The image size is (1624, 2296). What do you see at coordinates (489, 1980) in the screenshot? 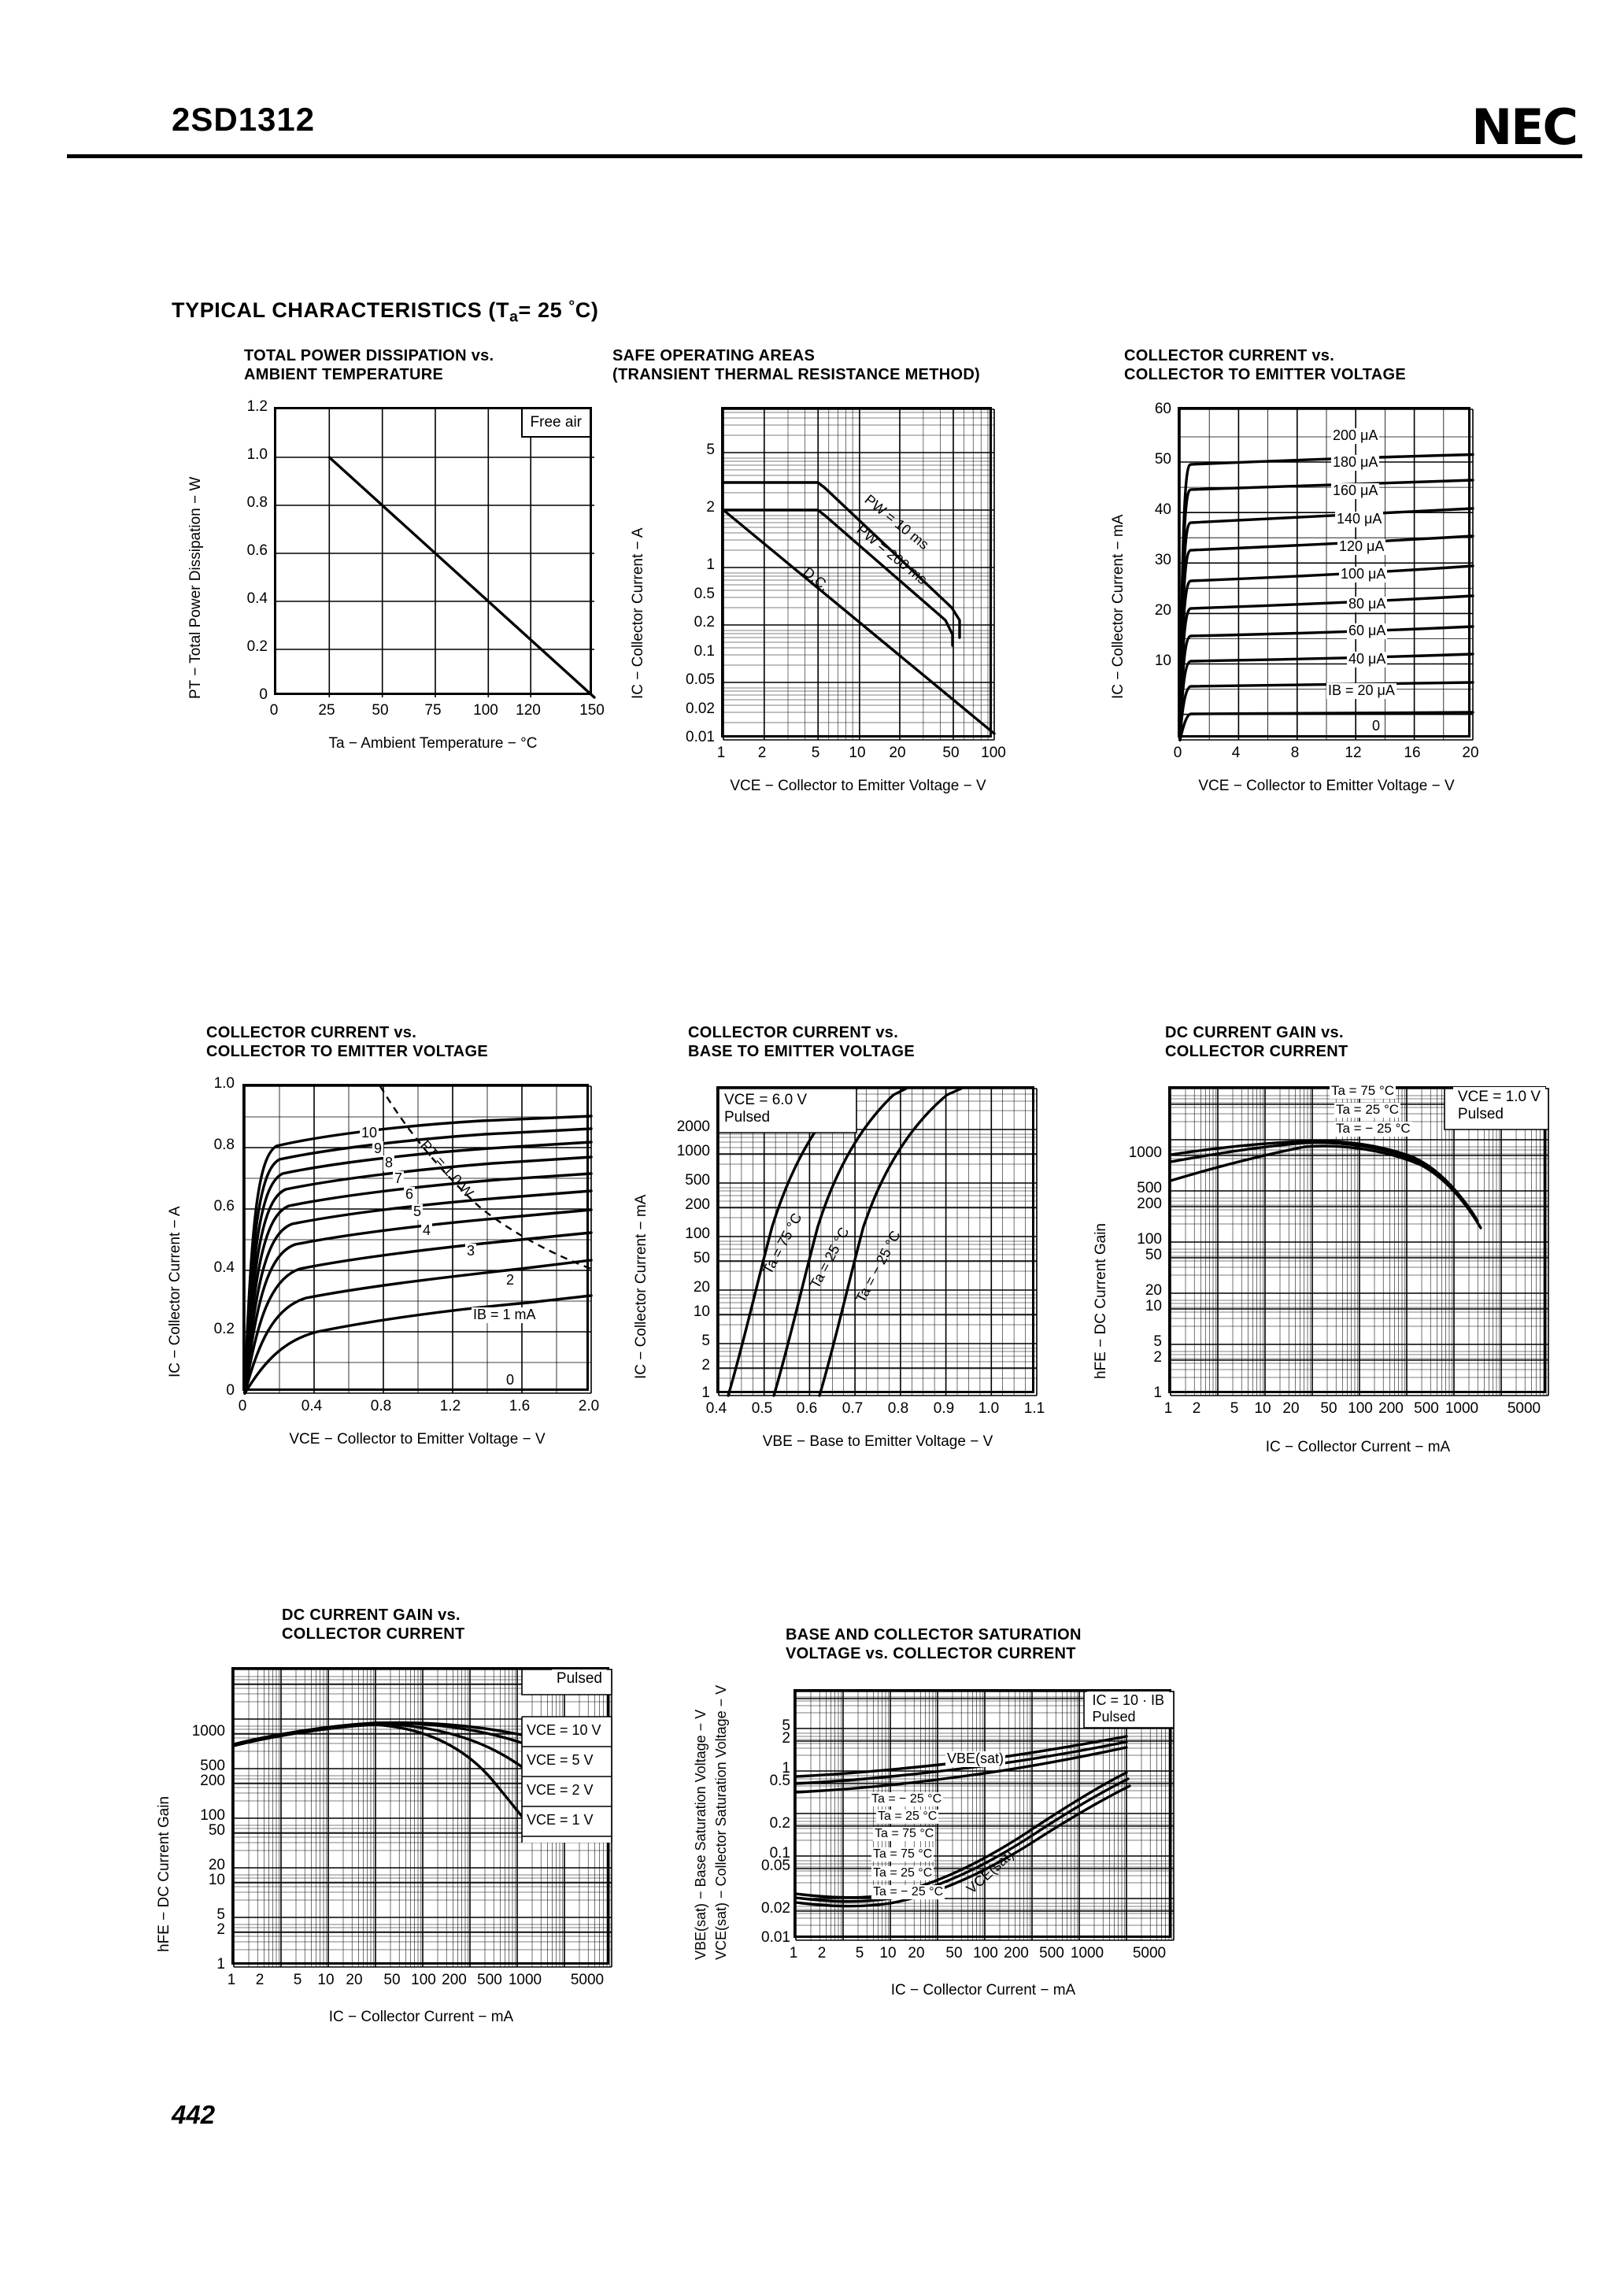
I see `fig7-xtick-8: 500` at bounding box center [489, 1980].